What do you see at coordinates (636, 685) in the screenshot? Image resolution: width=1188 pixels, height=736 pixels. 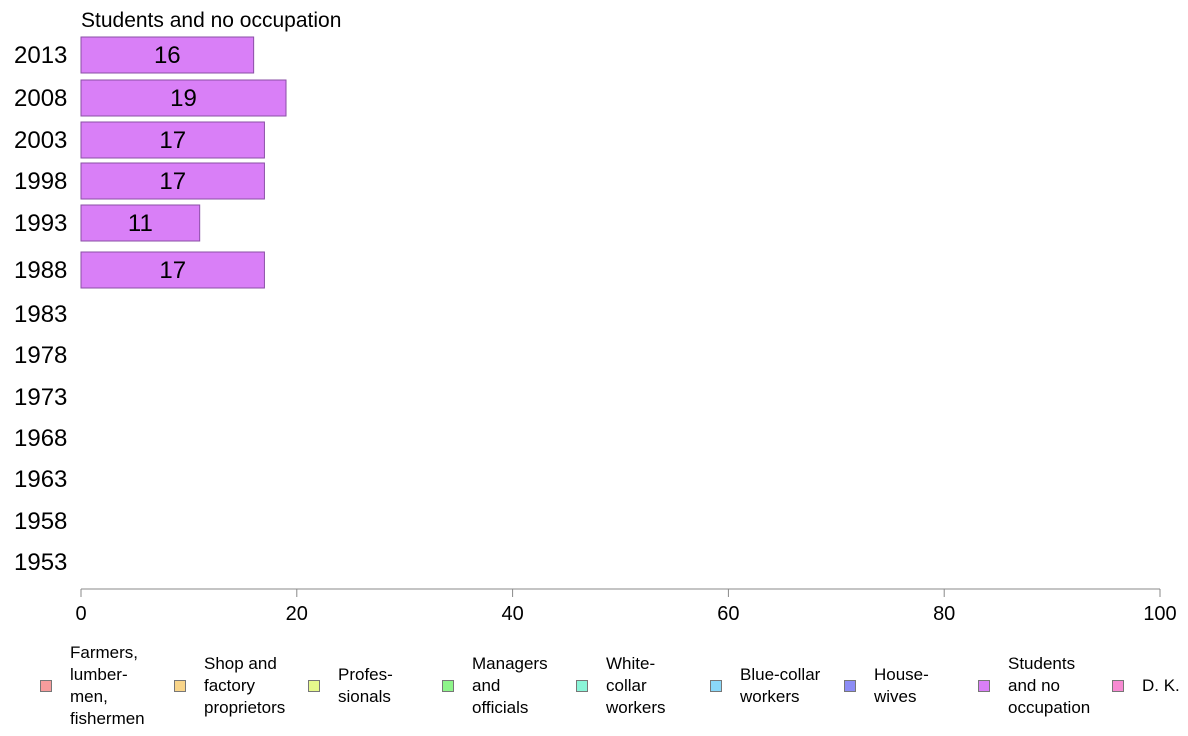 I see `legend-label: White- collar workers` at bounding box center [636, 685].